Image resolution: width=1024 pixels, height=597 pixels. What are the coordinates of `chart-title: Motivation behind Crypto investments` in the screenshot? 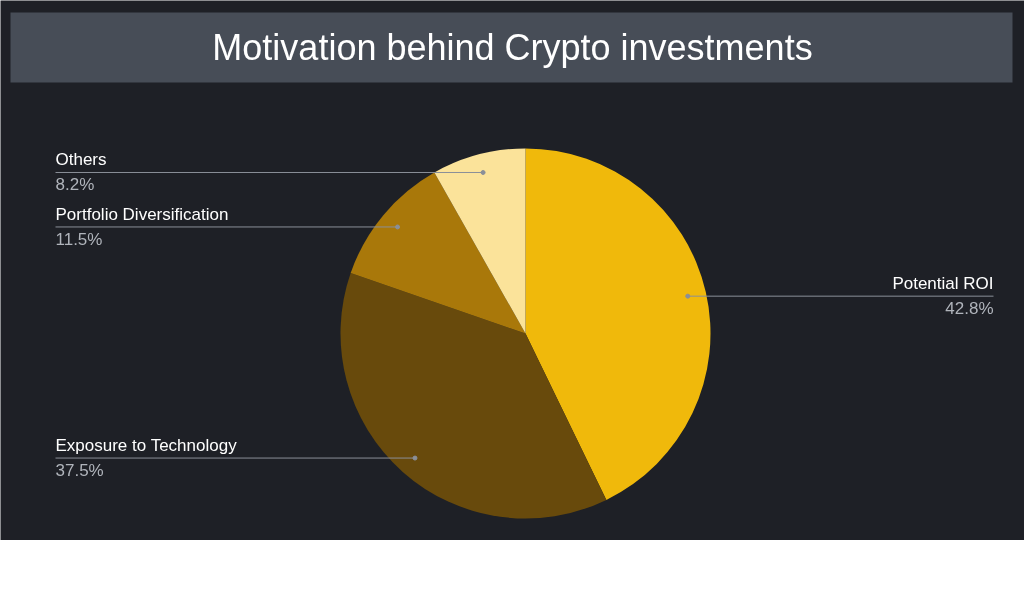 It's located at (512, 47).